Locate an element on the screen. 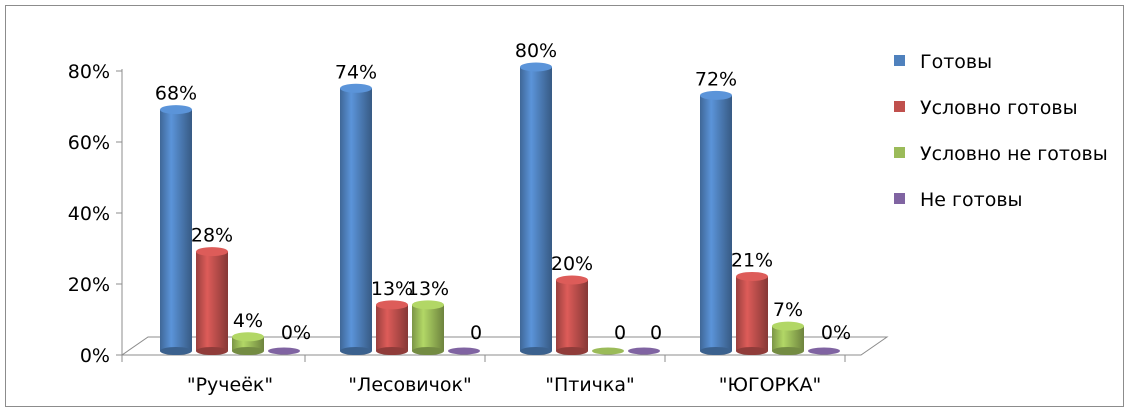 Image resolution: width=1126 pixels, height=409 pixels. data-label: 7% is located at coordinates (788, 310).